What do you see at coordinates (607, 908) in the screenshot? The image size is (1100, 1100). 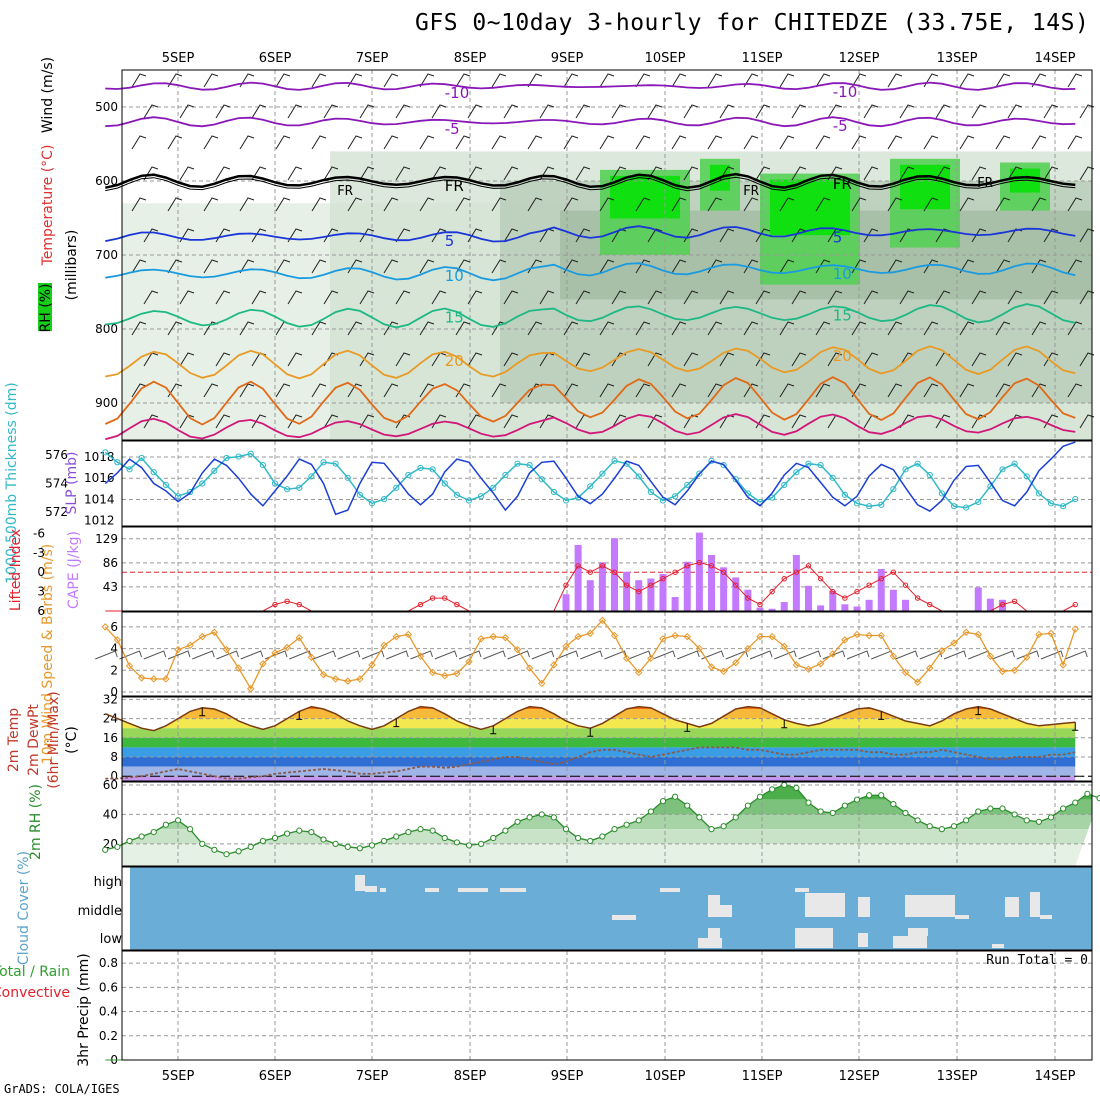 I see `cloud-panel` at bounding box center [607, 908].